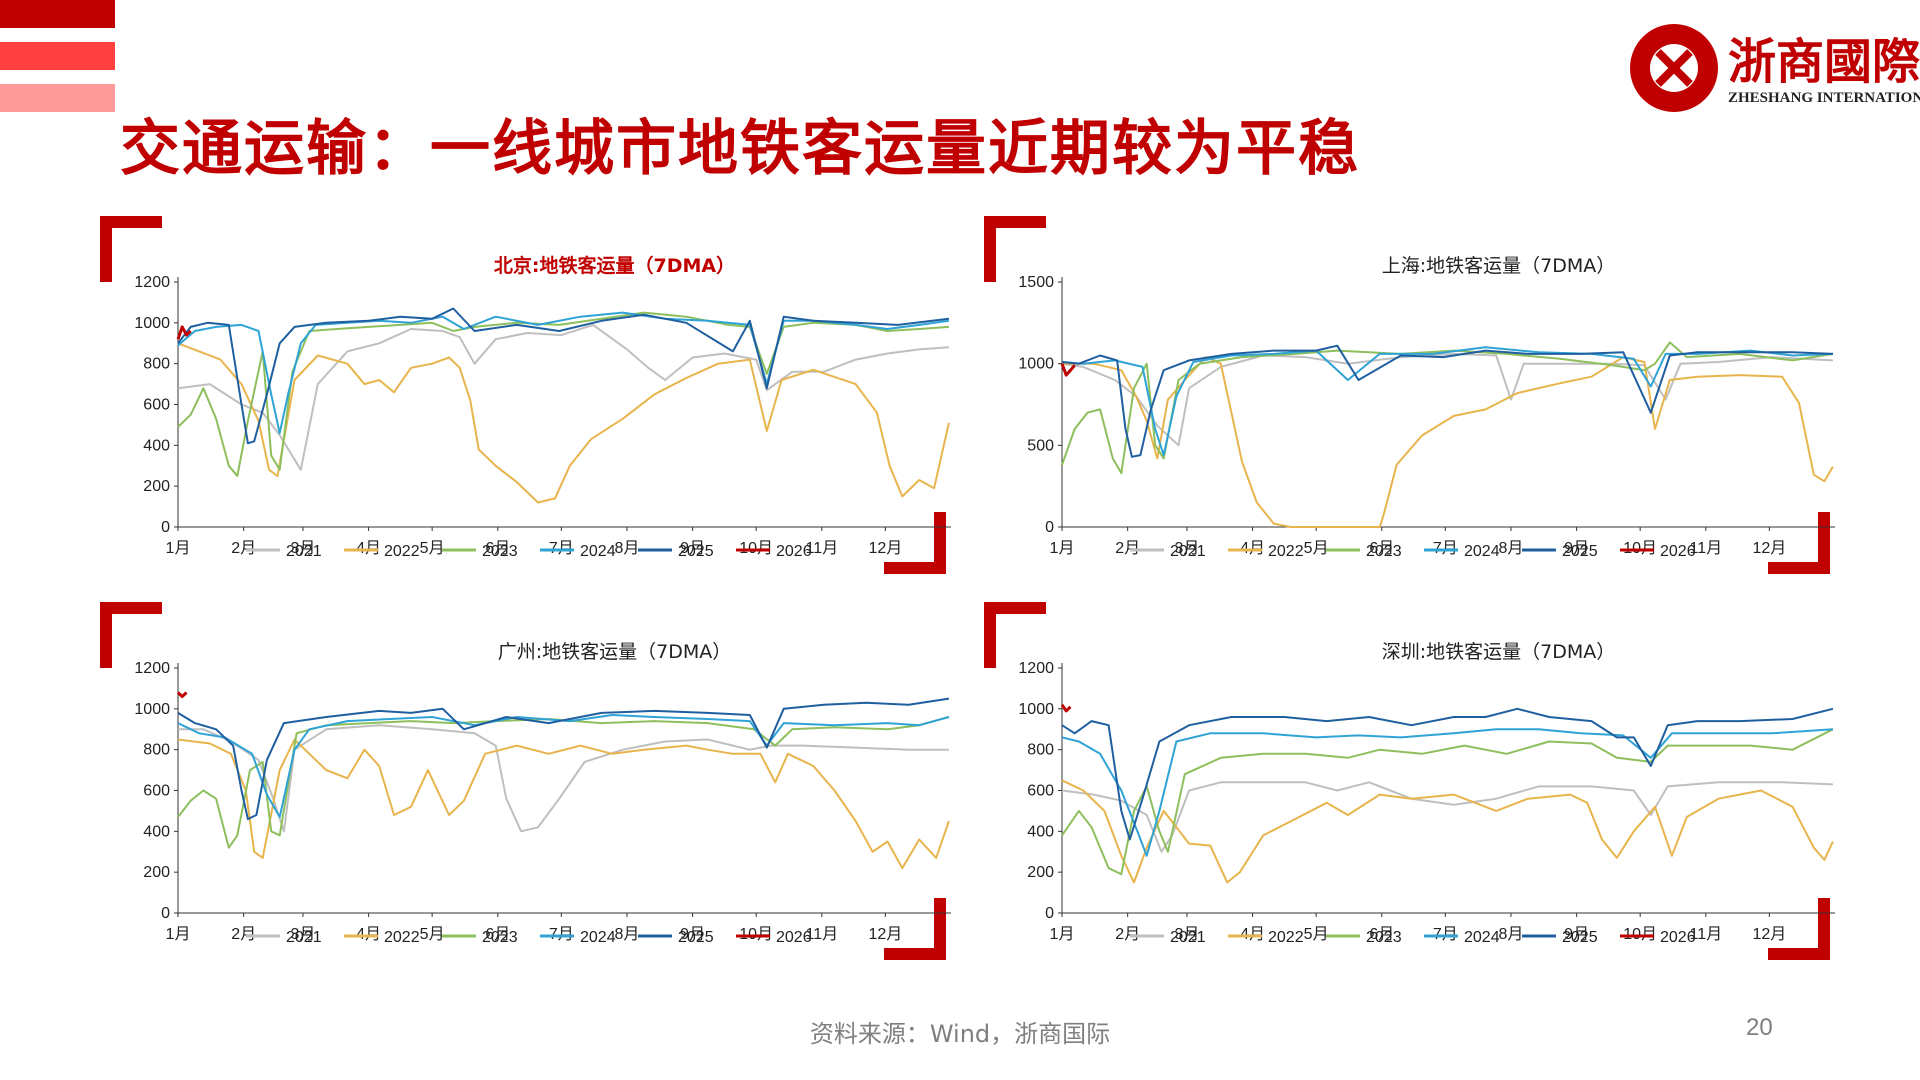  I want to click on y-tick-label: 600, so click(156, 405).